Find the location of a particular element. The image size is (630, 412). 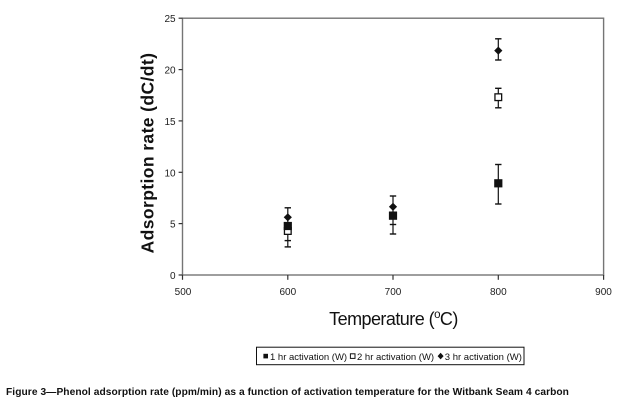

svg-text: Adsorption rate (dC/dt) is located at coordinates (148, 153).